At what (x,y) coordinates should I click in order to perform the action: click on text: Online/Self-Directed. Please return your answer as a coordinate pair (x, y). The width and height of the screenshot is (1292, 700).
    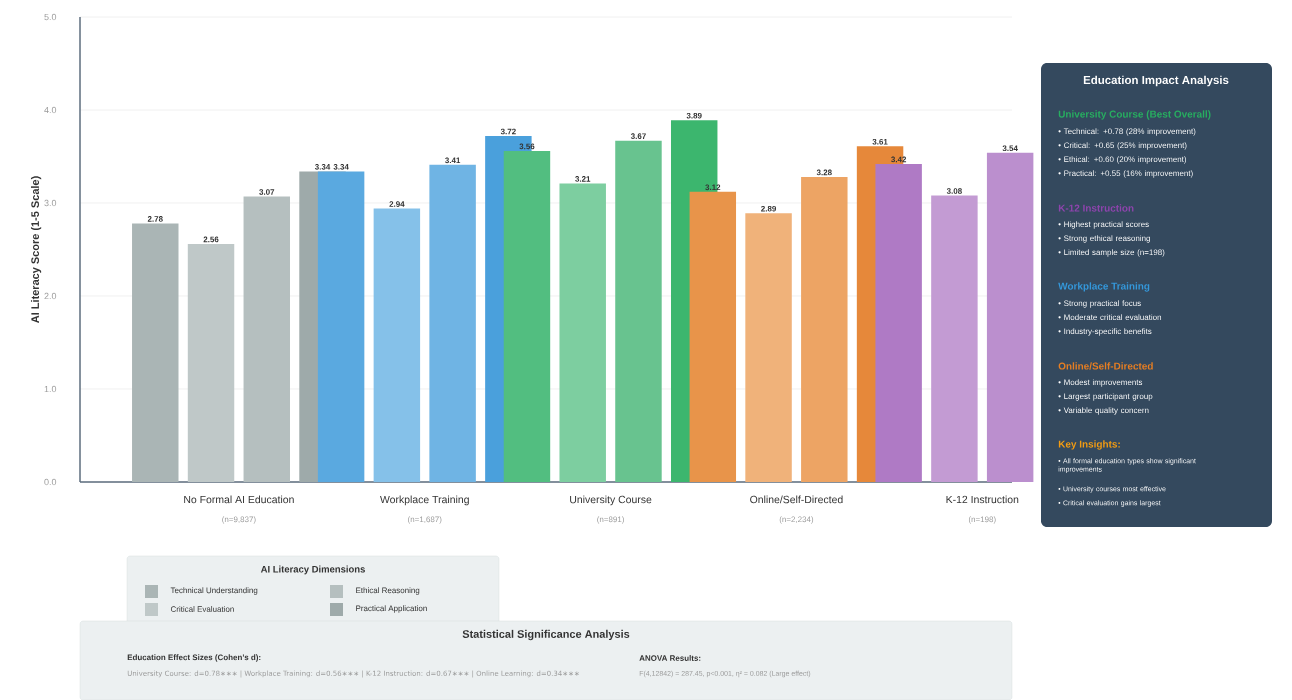
    Looking at the image, I should click on (1105, 366).